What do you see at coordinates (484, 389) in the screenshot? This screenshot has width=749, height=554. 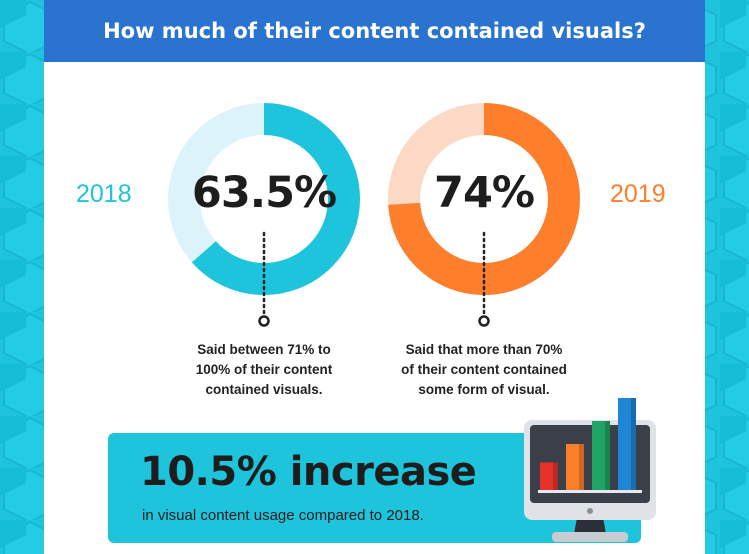 I see `caption-2019-line: some form of visual.` at bounding box center [484, 389].